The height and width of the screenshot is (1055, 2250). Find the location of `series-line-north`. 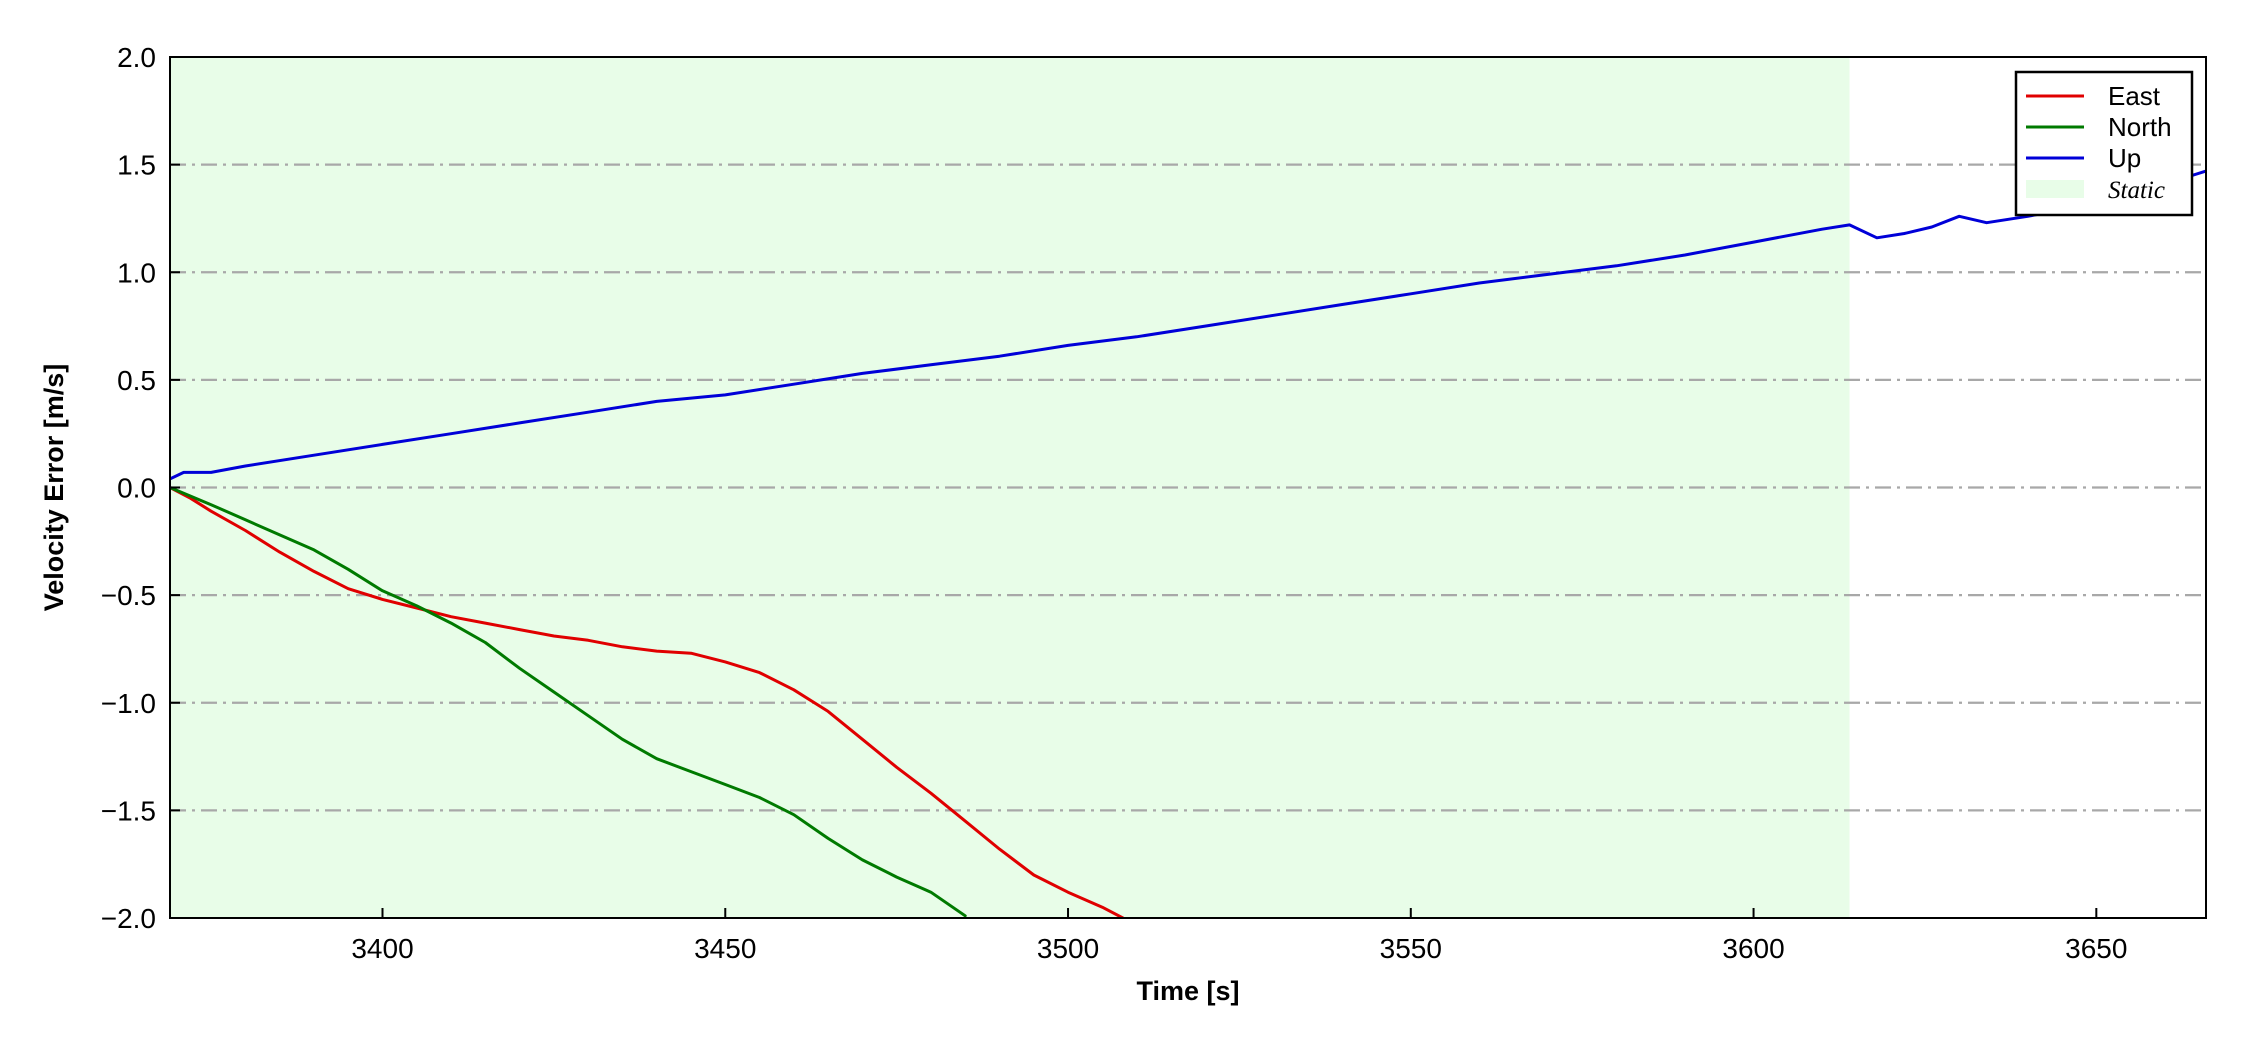

series-line-north is located at coordinates (568, 702).